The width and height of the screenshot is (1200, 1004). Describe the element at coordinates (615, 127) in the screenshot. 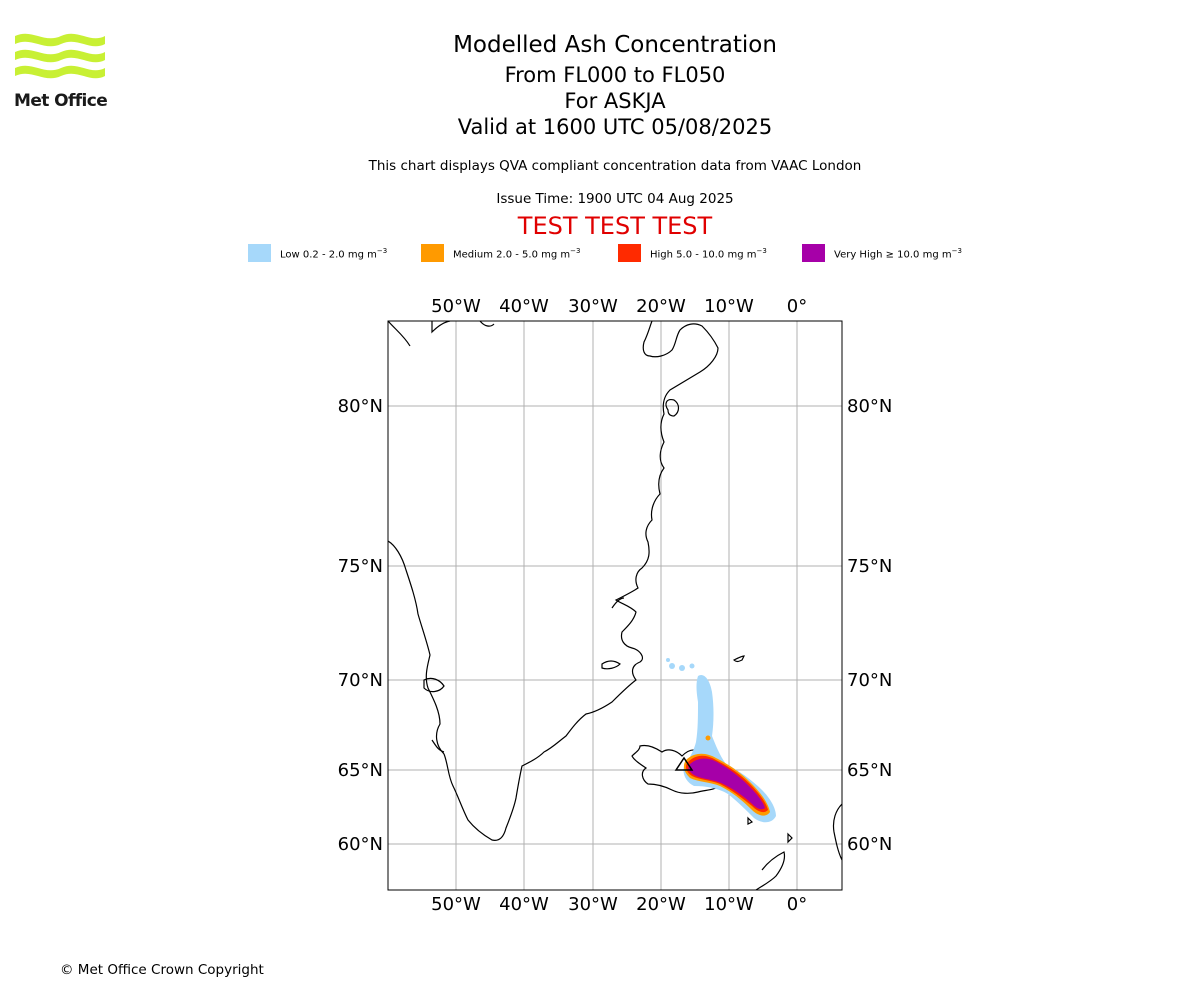

I see `valid-time: Valid at 1600 UTC 05/08/2025` at that location.